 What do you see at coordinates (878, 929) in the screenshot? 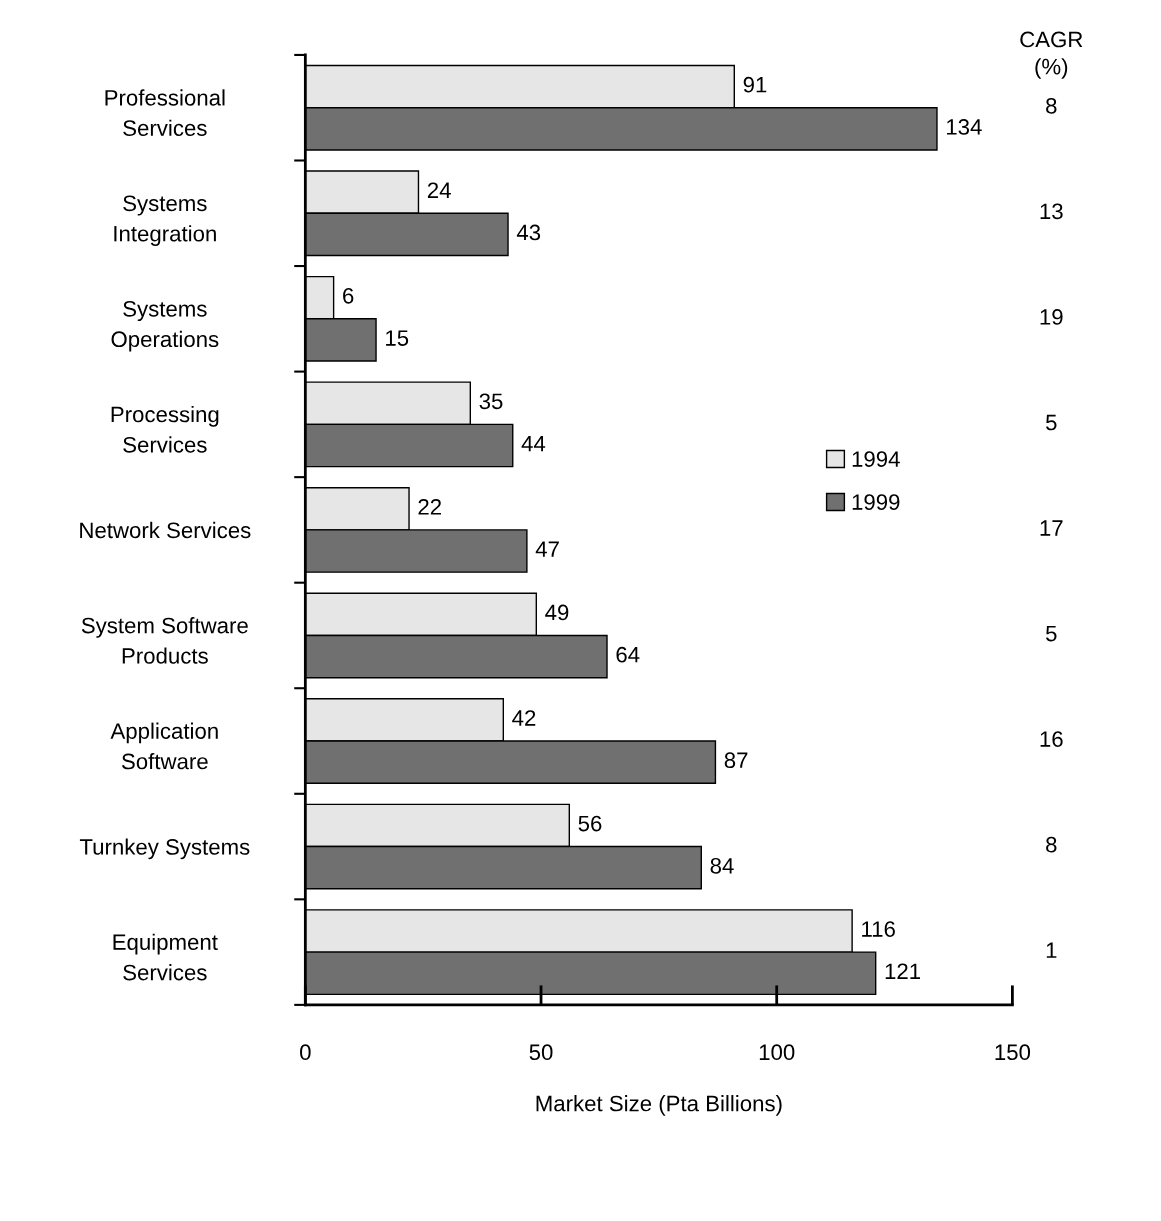
I see `data-label: 116` at bounding box center [878, 929].